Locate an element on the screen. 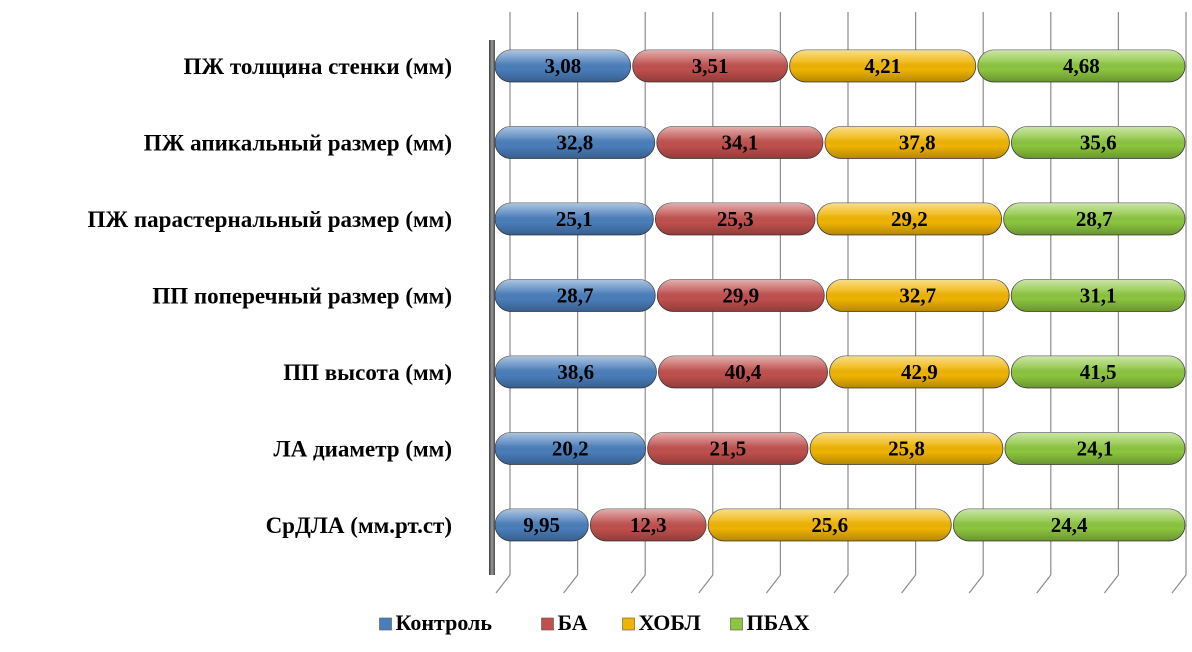 The image size is (1192, 652). bar-segment: 40,4 is located at coordinates (743, 372).